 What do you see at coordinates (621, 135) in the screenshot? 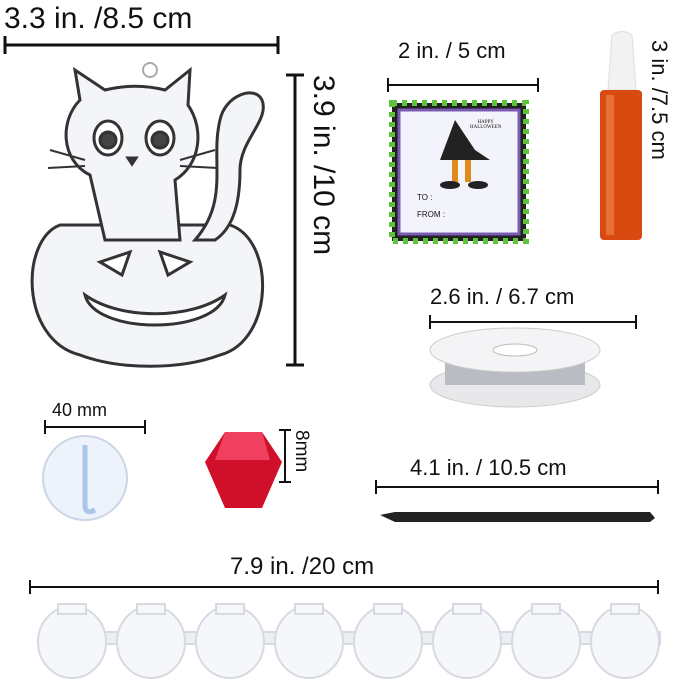
I see `paint-bottle` at bounding box center [621, 135].